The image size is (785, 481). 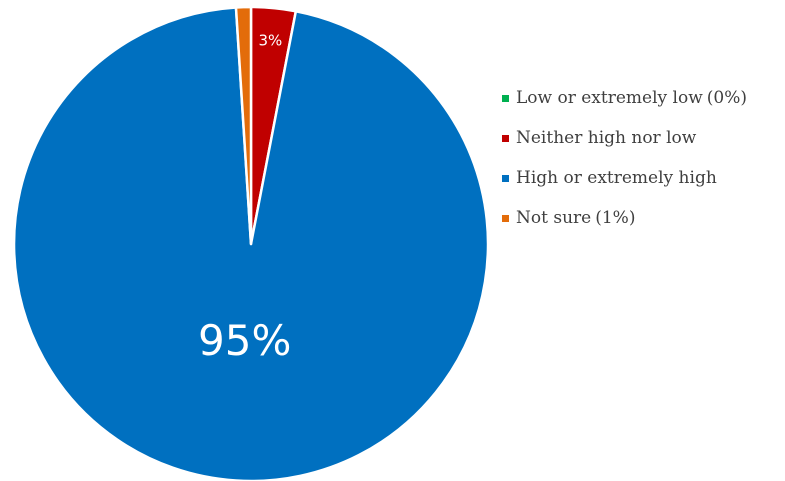 I want to click on legend-item-high-or-extremely-high: High or extremely high, so click(x=642, y=178).